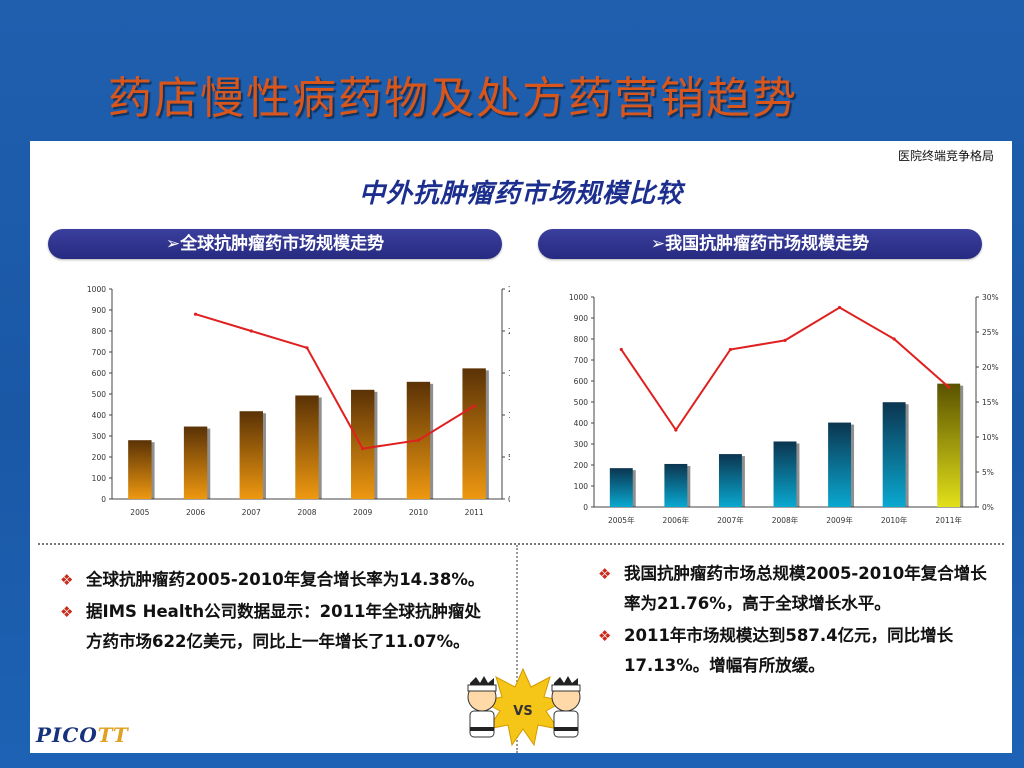 The image size is (1024, 768). What do you see at coordinates (82, 735) in the screenshot?
I see `pico-logo: PICOTT` at bounding box center [82, 735].